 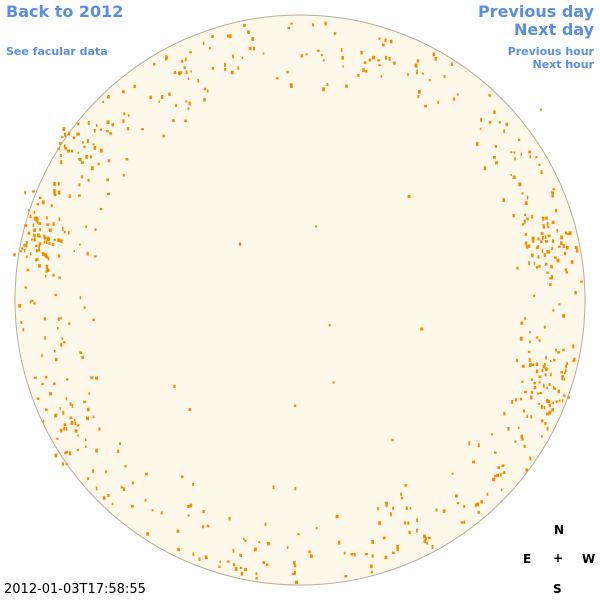 What do you see at coordinates (563, 64) in the screenshot?
I see `next-hour-link: Next hour` at bounding box center [563, 64].